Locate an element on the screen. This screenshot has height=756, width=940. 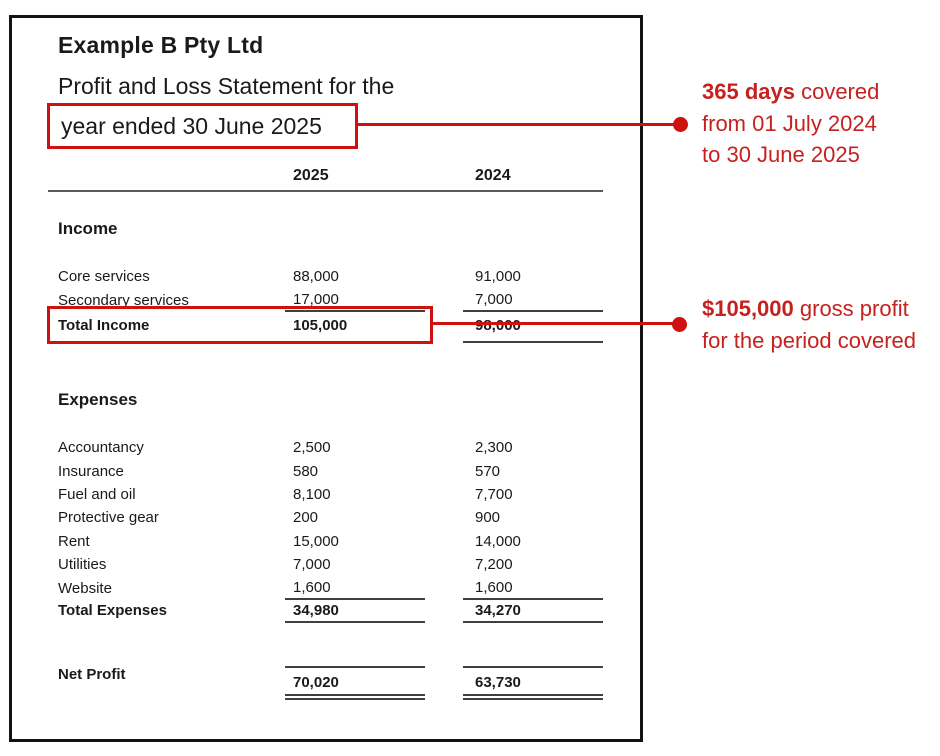
value-2024: 900 is located at coordinates (488, 518).